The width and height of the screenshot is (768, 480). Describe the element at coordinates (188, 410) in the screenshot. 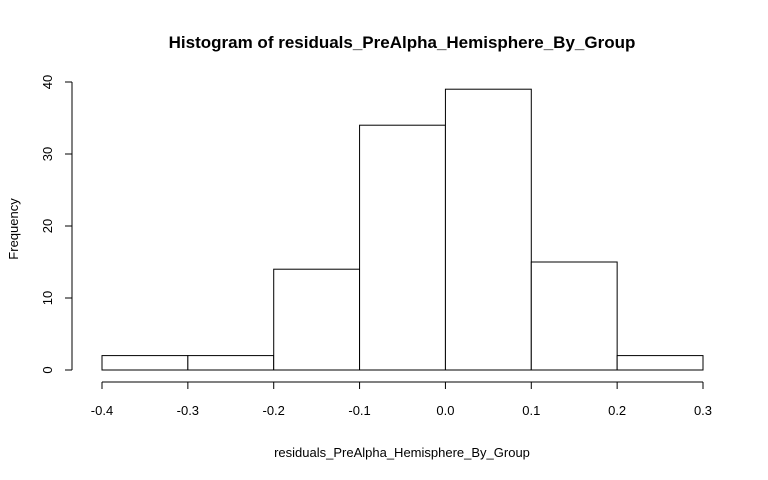

I see `x-tick-label: -0.3` at that location.